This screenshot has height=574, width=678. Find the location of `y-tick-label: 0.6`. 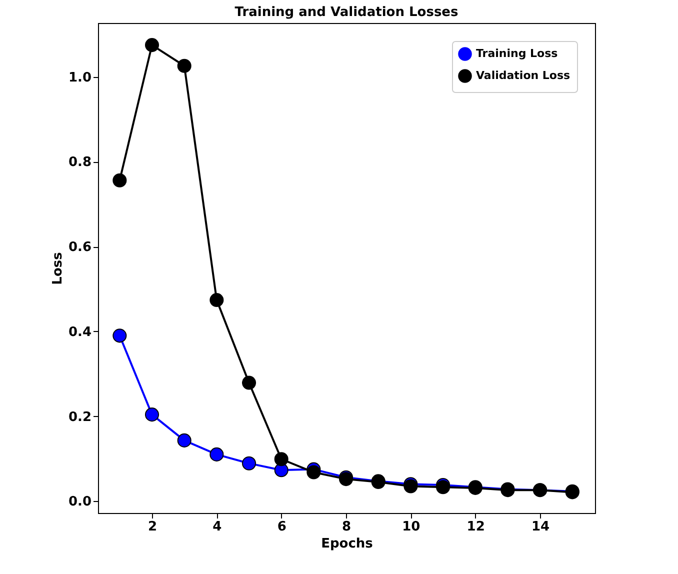

y-tick-label: 0.6 is located at coordinates (80, 248).